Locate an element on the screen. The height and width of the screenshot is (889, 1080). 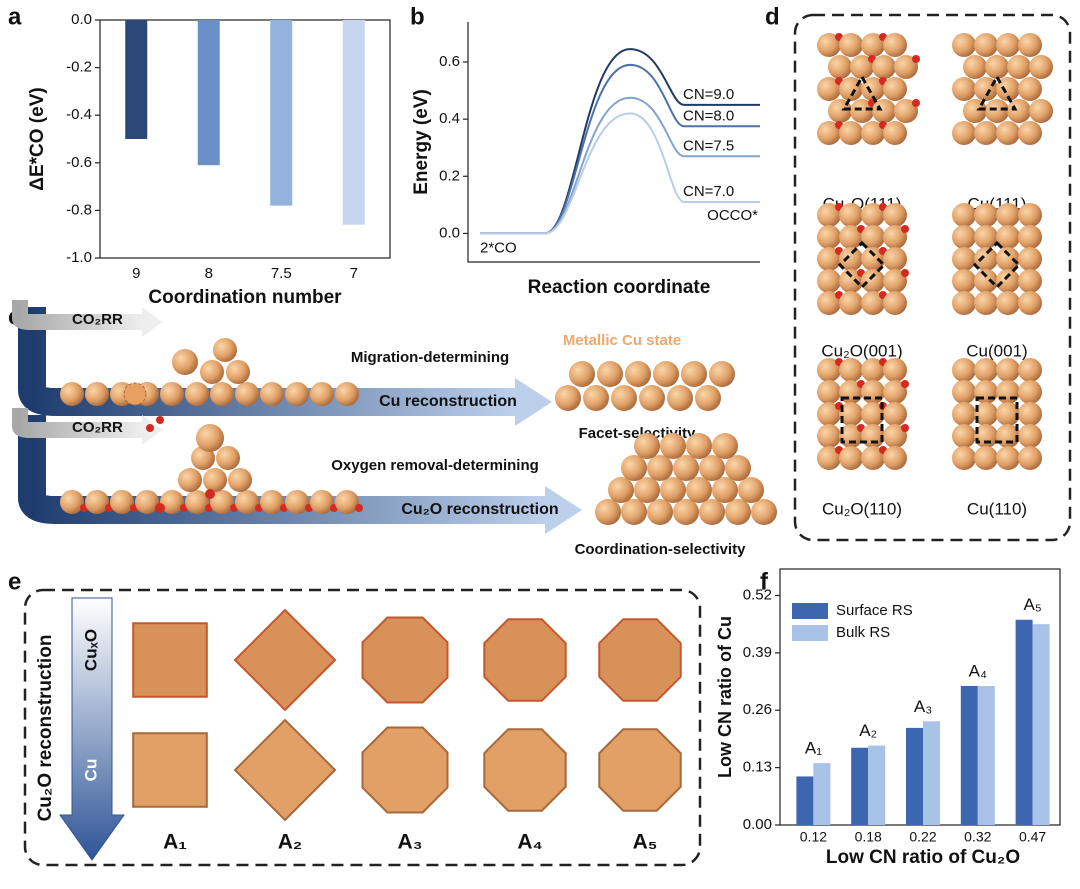
x-tick-label: 7 is located at coordinates (354, 273).